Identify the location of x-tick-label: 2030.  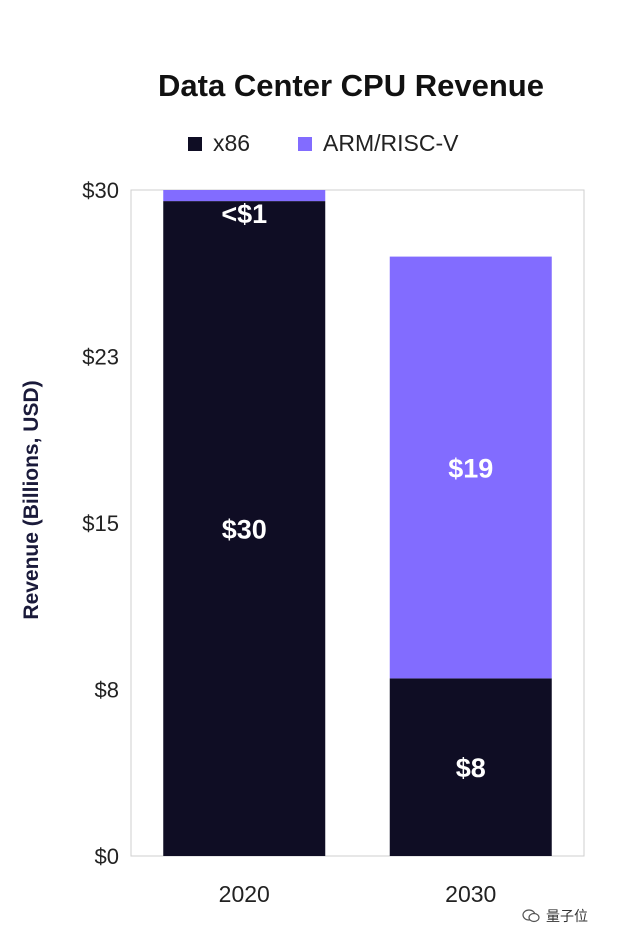
(470, 894).